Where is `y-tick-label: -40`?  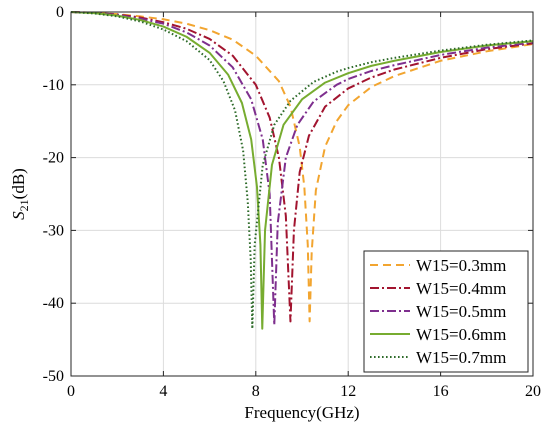 y-tick-label: -40 is located at coordinates (53, 303).